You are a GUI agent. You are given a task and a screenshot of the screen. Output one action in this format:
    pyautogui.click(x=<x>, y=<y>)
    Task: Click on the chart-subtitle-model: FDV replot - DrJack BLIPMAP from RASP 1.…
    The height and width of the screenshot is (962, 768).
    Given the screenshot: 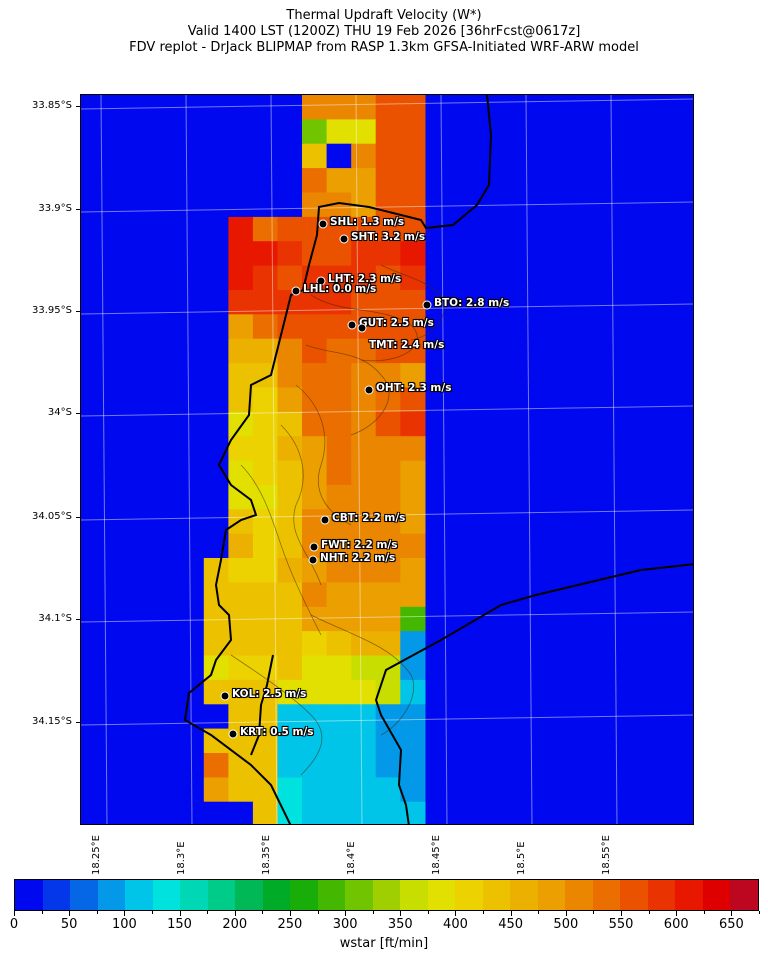 What is the action you would take?
    pyautogui.click(x=384, y=47)
    